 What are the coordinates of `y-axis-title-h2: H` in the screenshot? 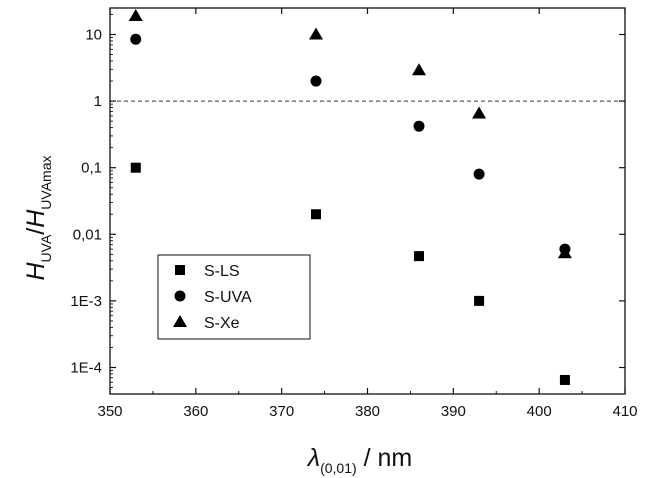 It's located at (36, 218).